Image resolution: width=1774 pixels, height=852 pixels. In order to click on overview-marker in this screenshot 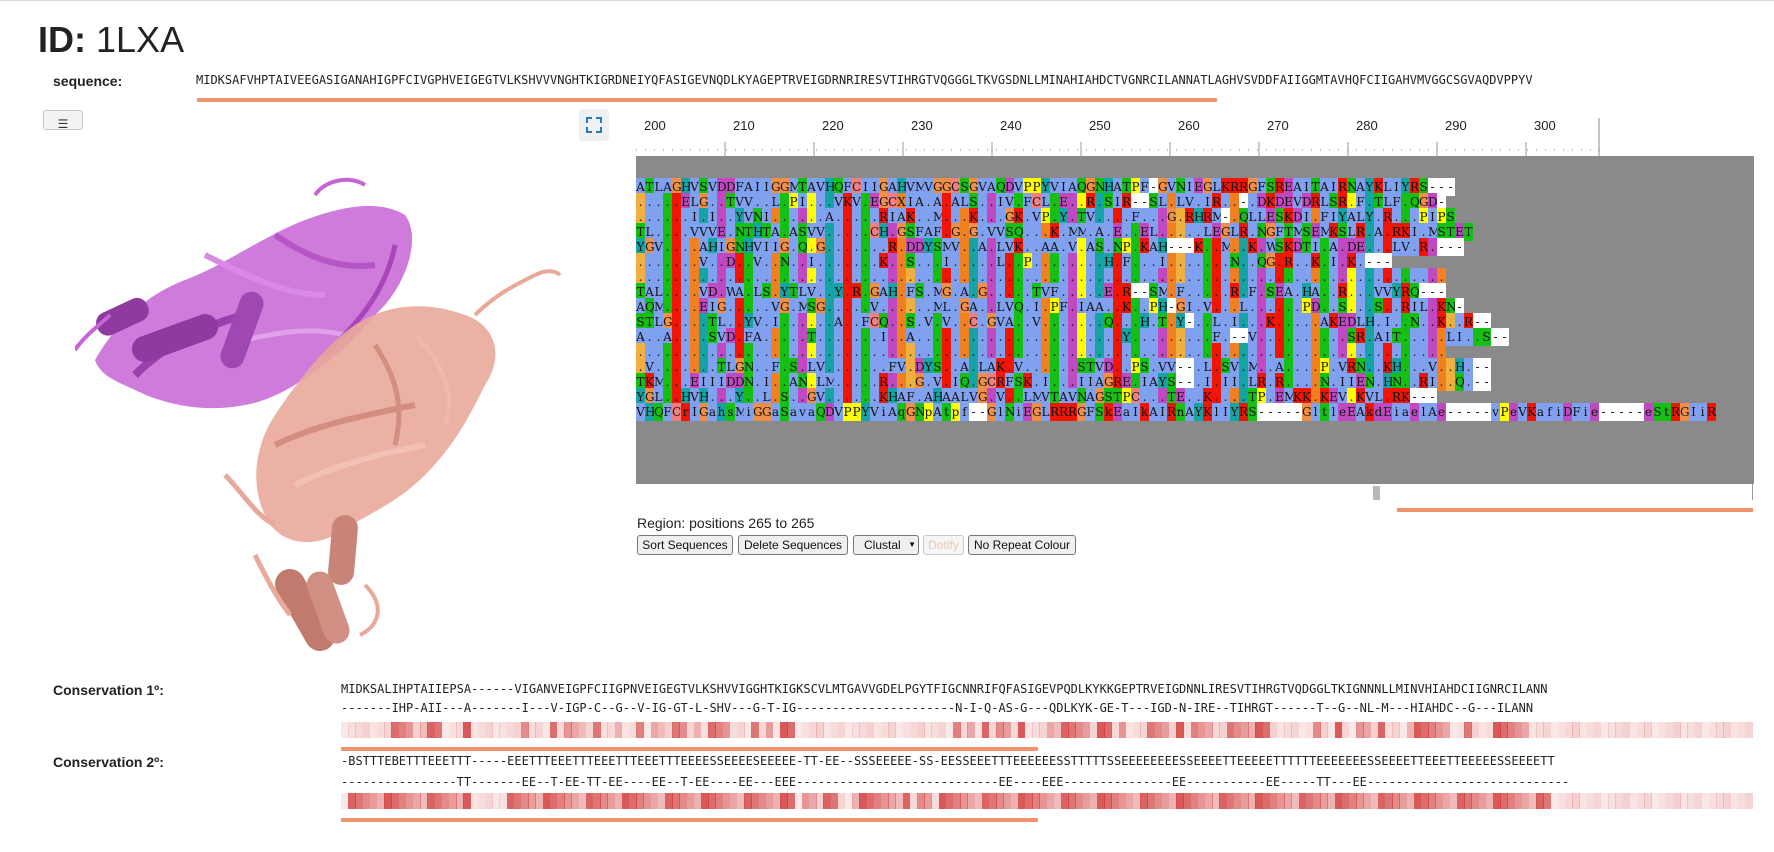, I will do `click(1376, 493)`.